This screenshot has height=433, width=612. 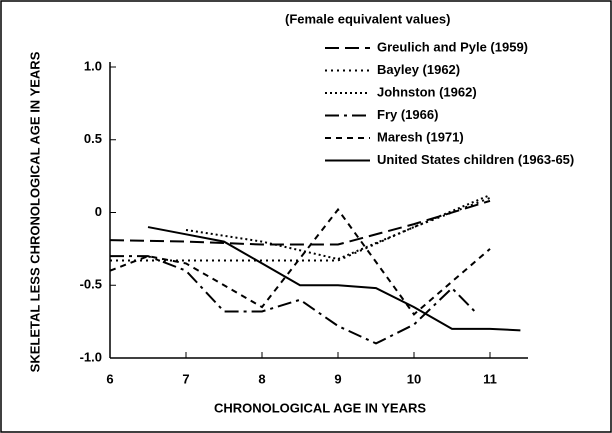 What do you see at coordinates (185, 378) in the screenshot?
I see `x-tick-label: 7` at bounding box center [185, 378].